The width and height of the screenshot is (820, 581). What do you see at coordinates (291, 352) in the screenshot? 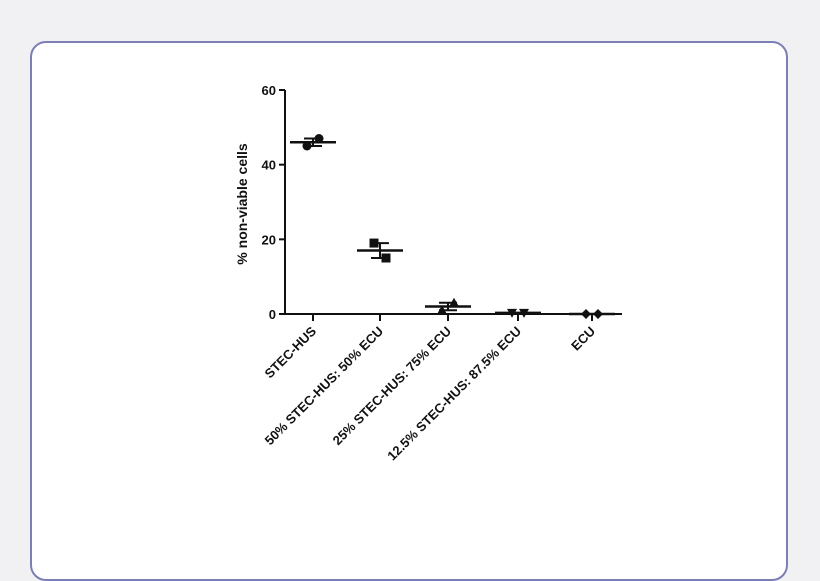
I see `category-label: STEC-HUS` at bounding box center [291, 352].